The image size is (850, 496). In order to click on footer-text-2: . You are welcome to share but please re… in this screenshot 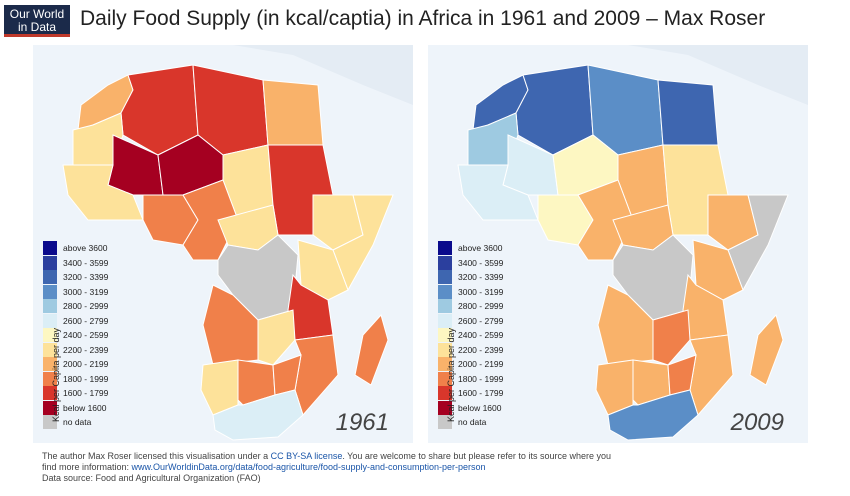, I will do `click(476, 456)`.